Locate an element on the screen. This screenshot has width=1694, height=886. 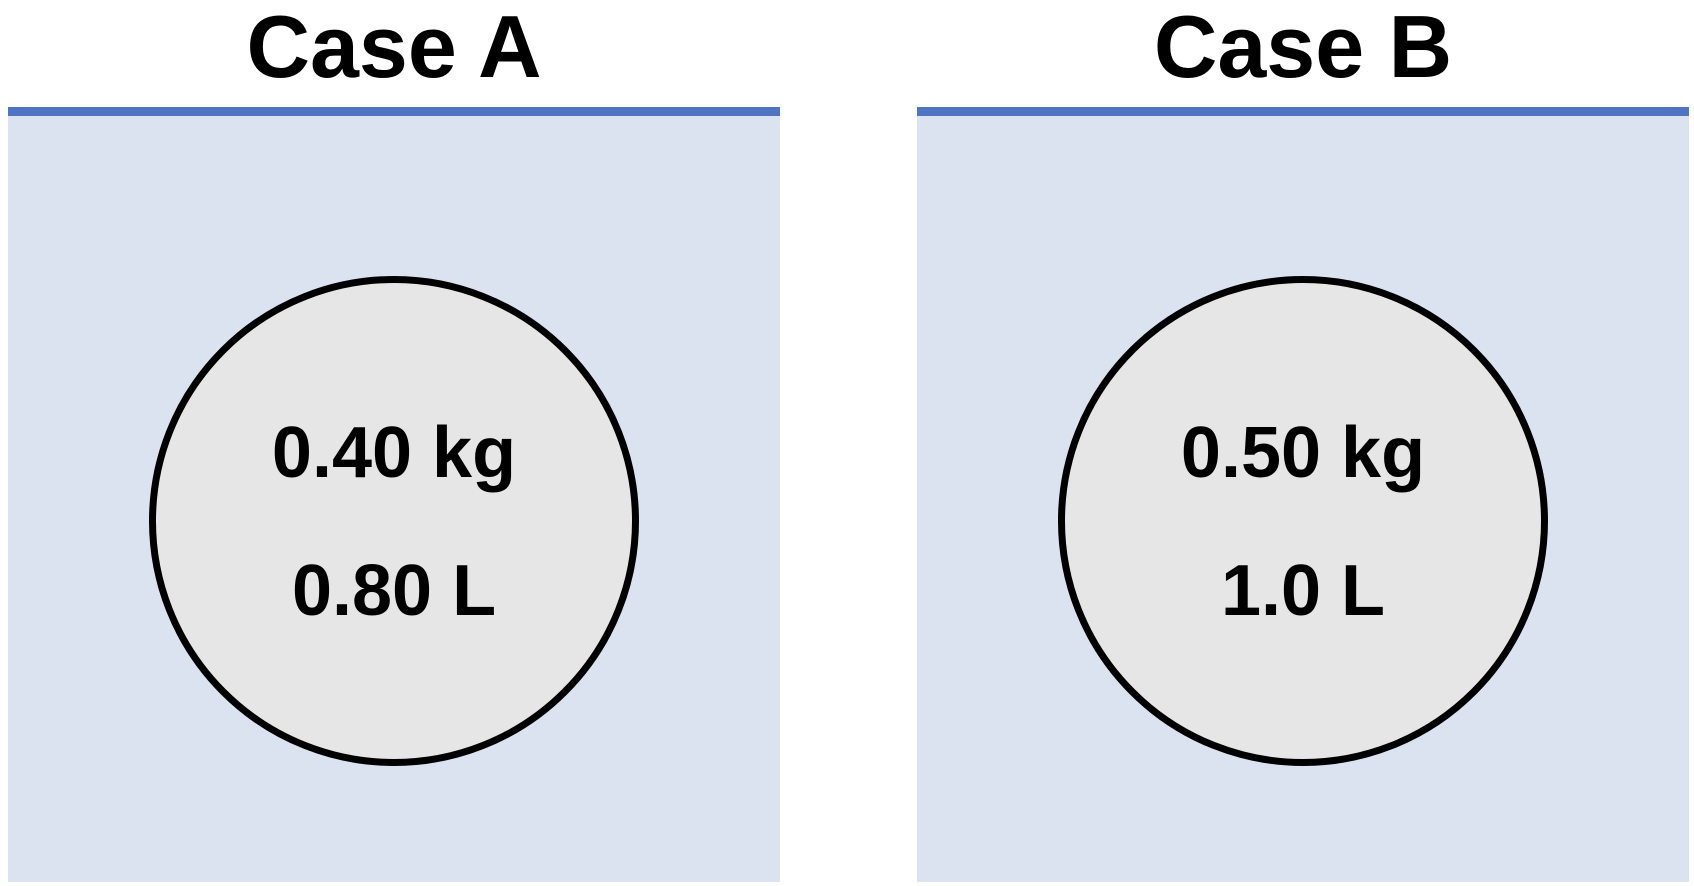
case-b-mass-label: 0.50 kg is located at coordinates (1303, 453).